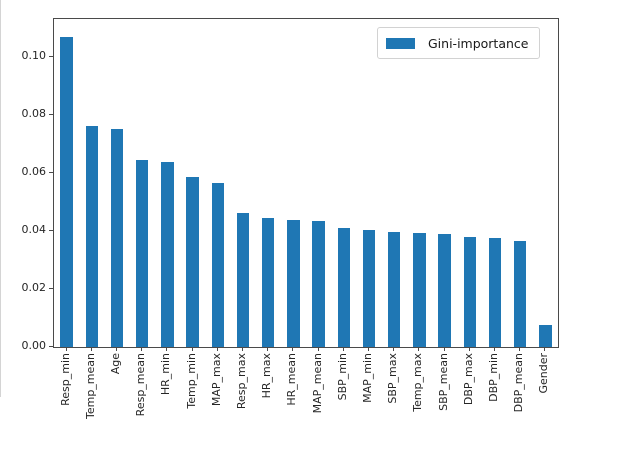  Describe the element at coordinates (218, 264) in the screenshot. I see `bar-MAP_max` at that location.